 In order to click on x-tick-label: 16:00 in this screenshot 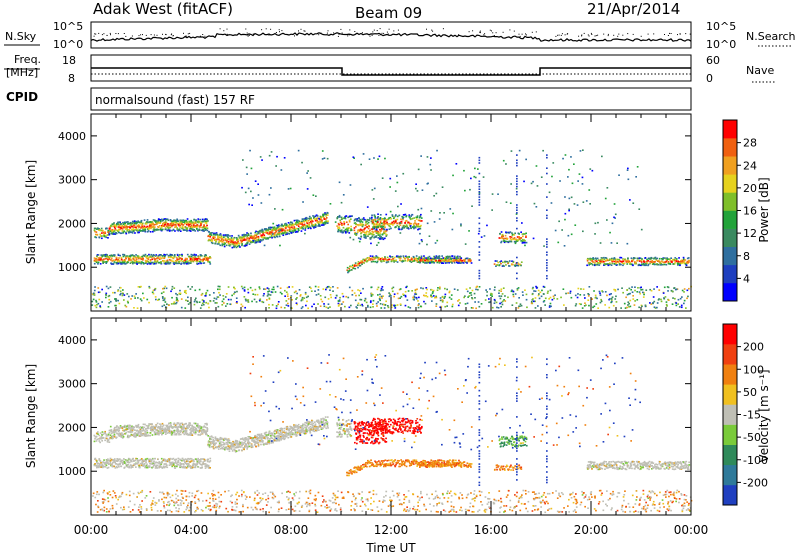, I will do `click(491, 530)`.